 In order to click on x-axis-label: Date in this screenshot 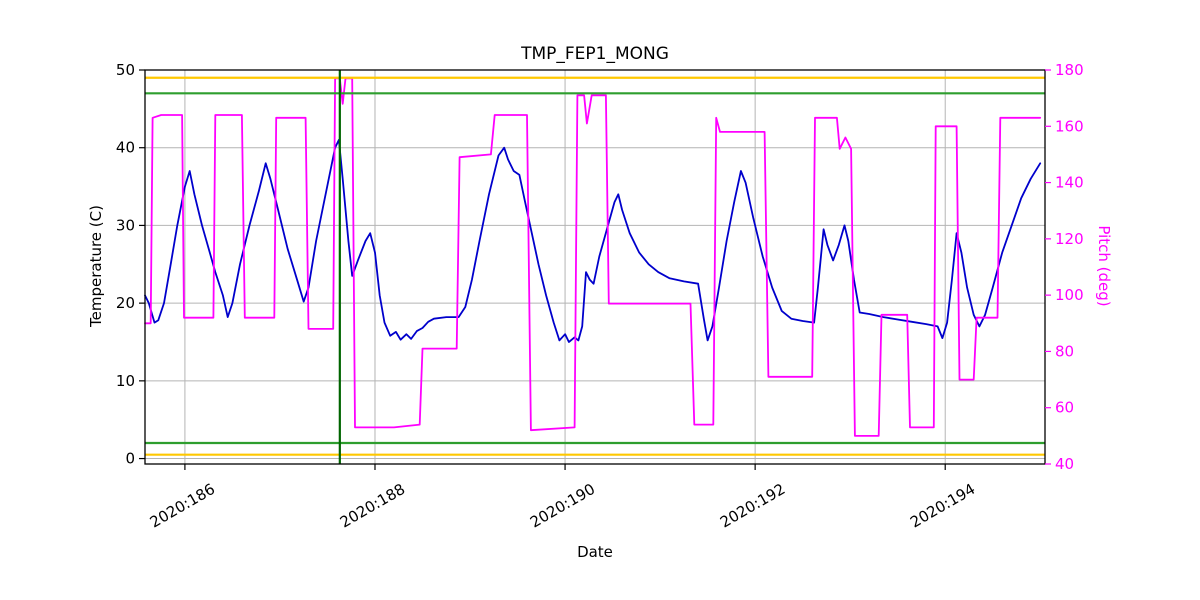, I will do `click(595, 552)`.